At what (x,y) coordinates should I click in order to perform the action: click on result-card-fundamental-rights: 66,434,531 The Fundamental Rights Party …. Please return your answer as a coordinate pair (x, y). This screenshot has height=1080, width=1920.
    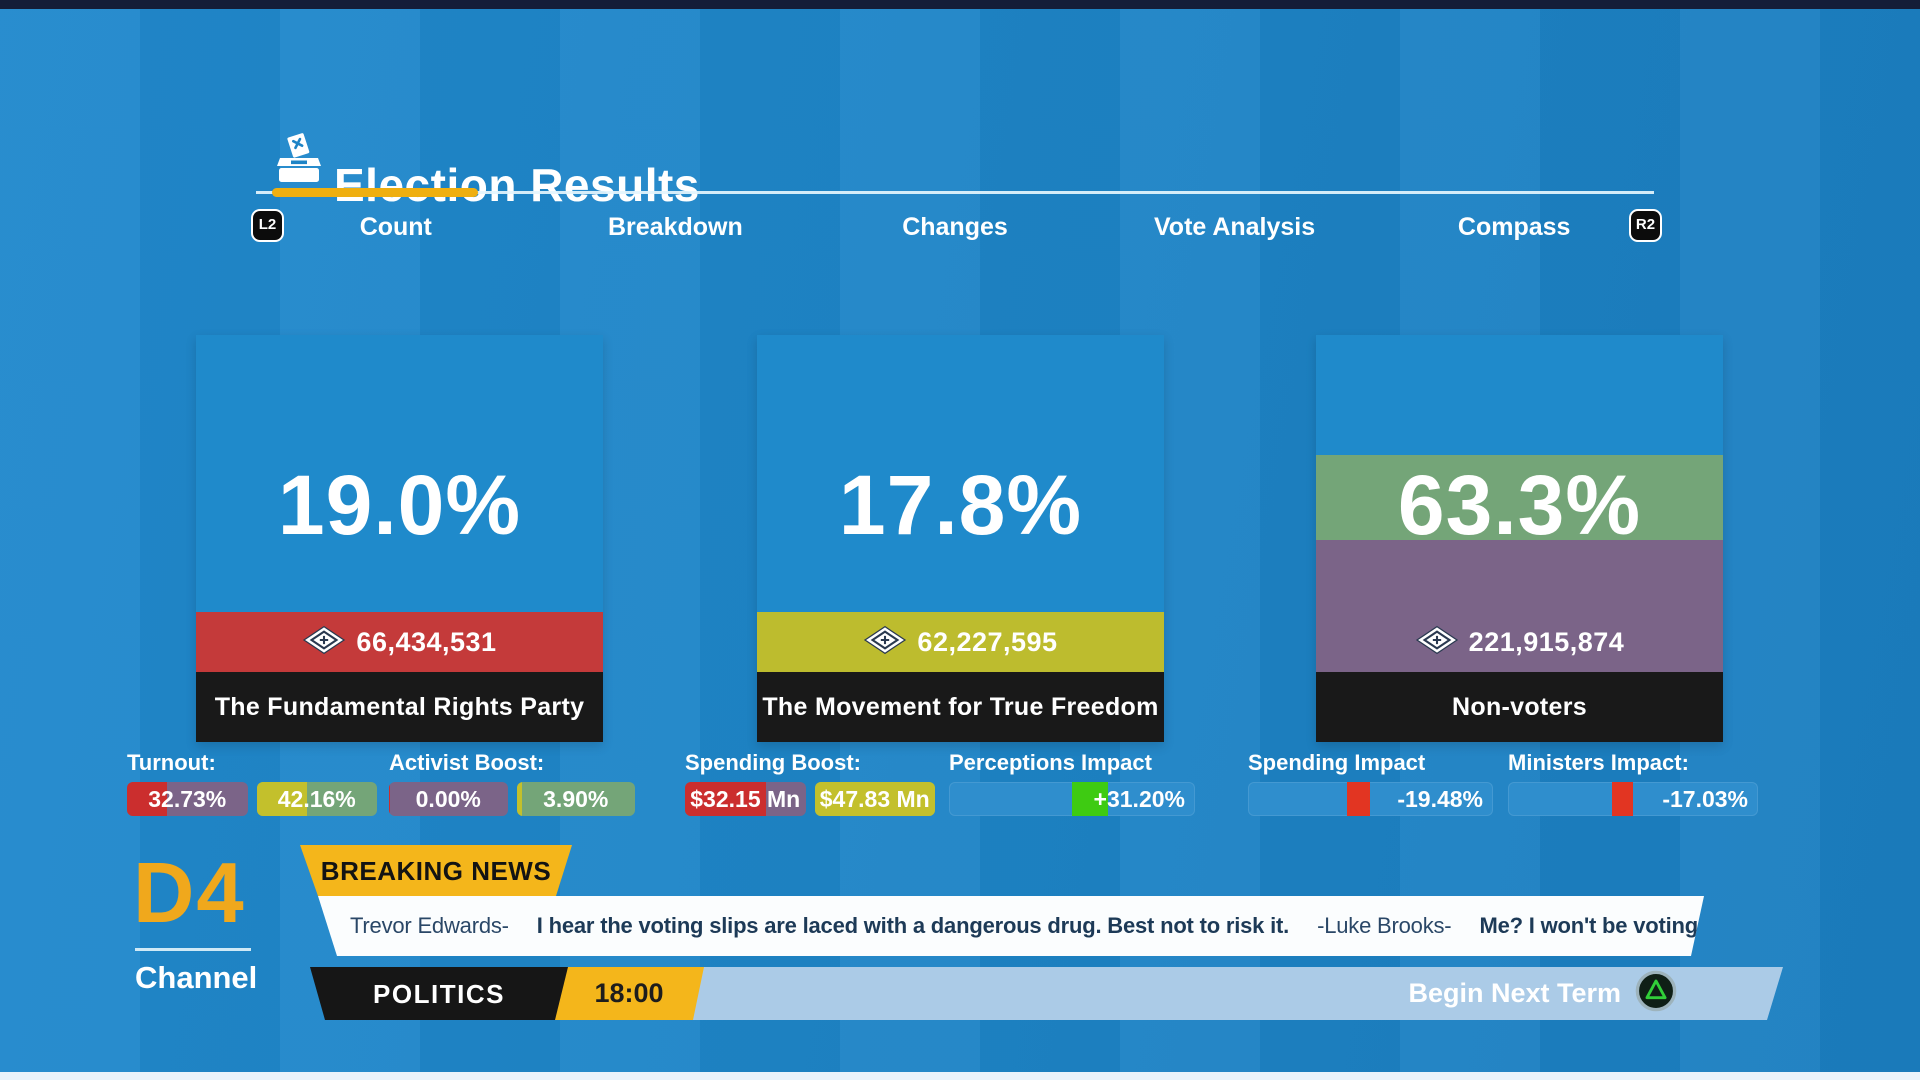
    Looking at the image, I should click on (399, 538).